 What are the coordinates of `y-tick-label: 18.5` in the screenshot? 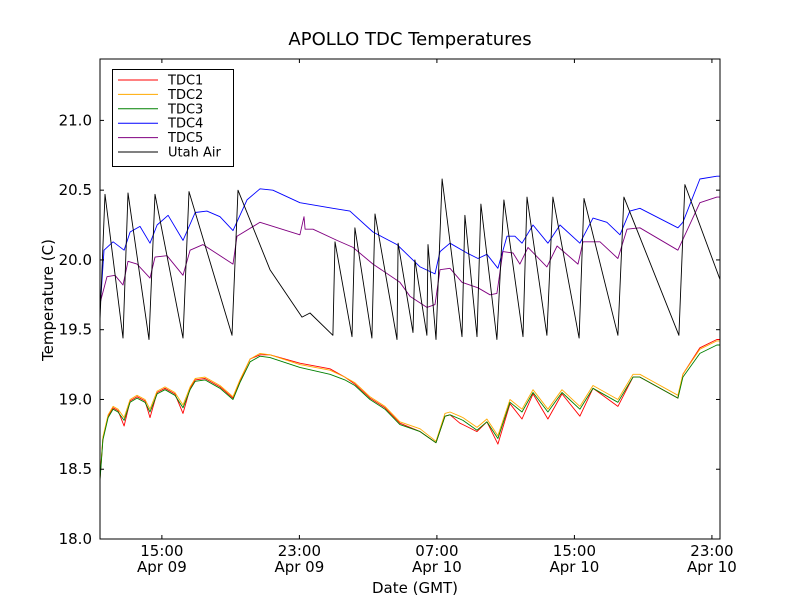 It's located at (75, 469).